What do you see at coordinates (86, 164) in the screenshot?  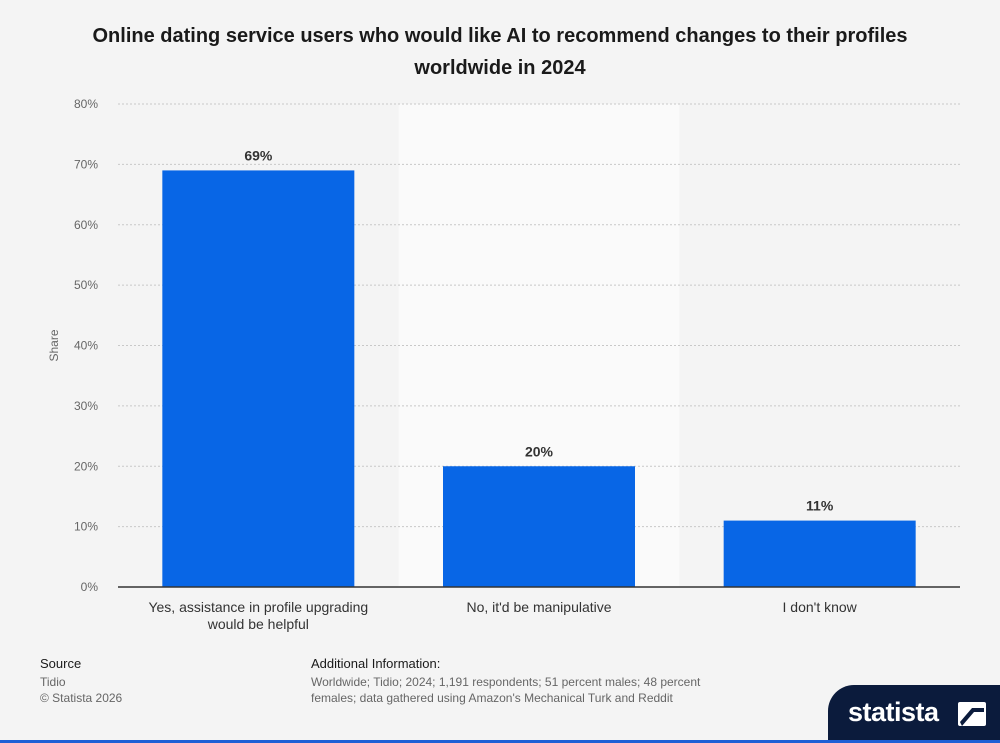 I see `y-tick-label: 70%` at bounding box center [86, 164].